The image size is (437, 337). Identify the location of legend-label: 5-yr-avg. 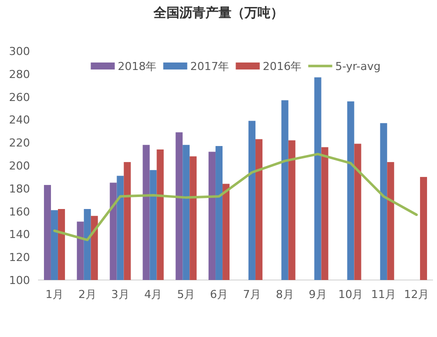
(358, 66).